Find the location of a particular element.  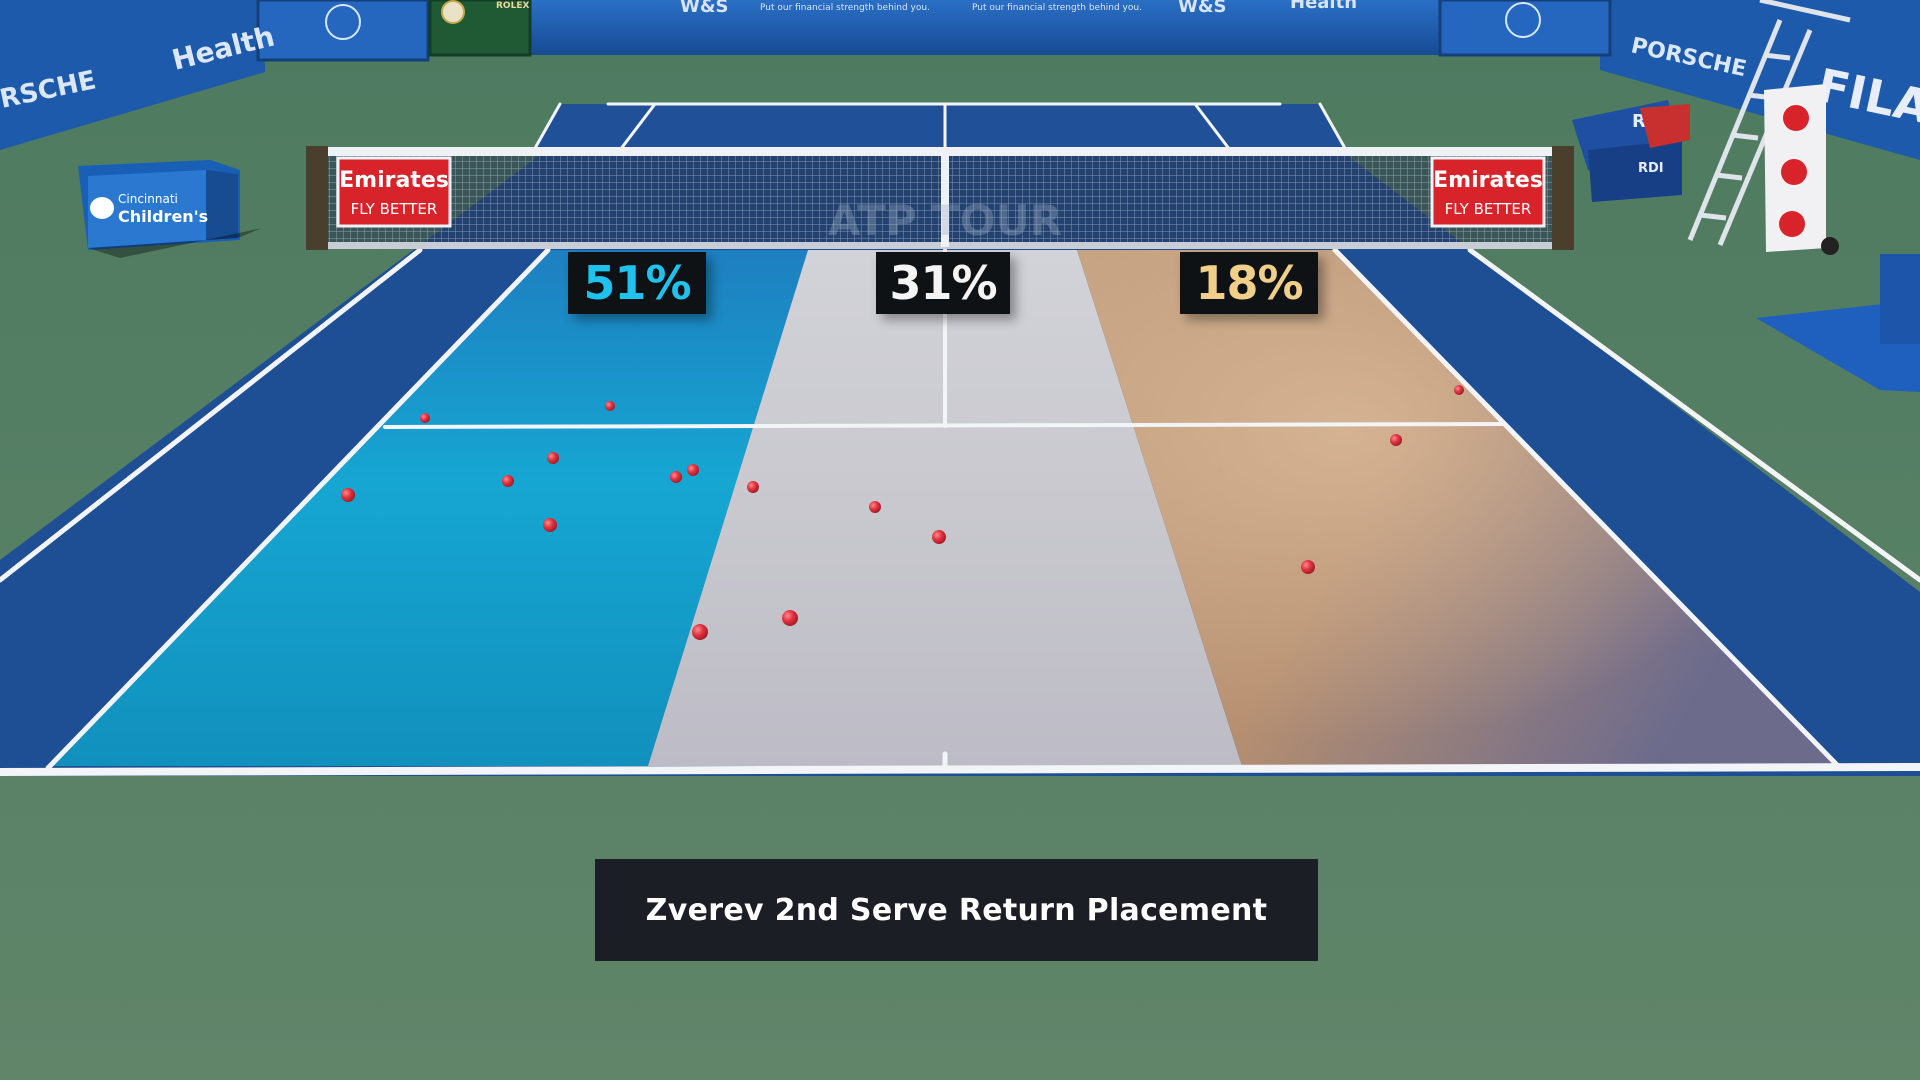

caption-title: Zverev 2nd Serve Return Placement is located at coordinates (956, 910).